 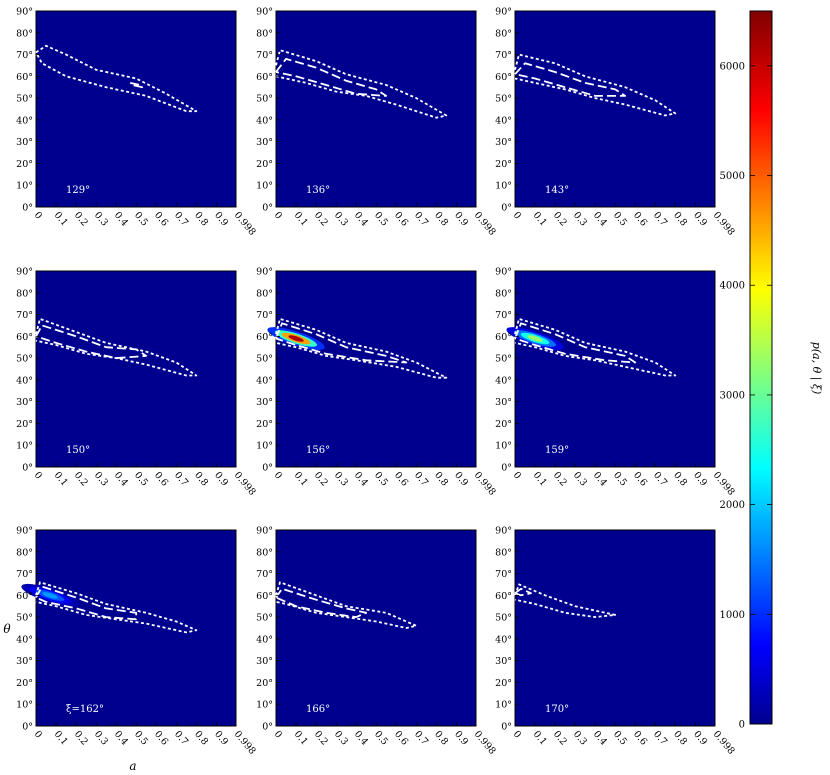 I want to click on panel-label: 159°, so click(x=557, y=450).